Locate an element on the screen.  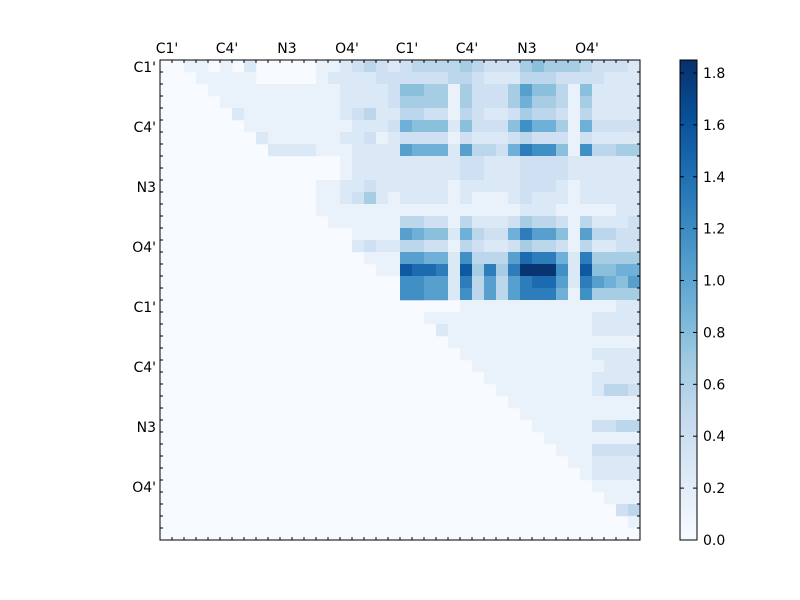
x-tick-label: C1' is located at coordinates (167, 49).